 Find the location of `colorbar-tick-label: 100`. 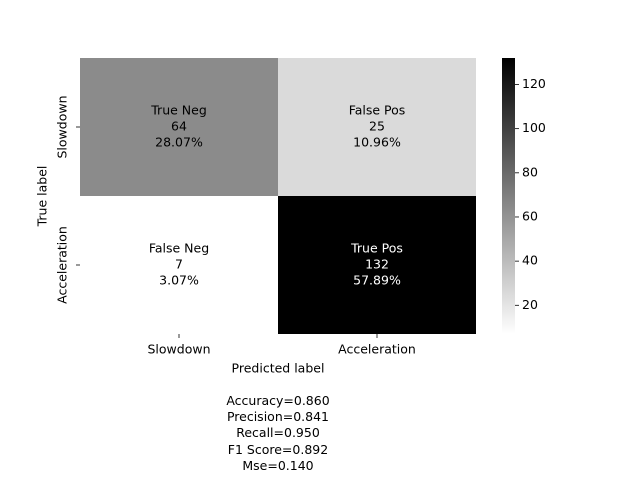

colorbar-tick-label: 100 is located at coordinates (534, 127).